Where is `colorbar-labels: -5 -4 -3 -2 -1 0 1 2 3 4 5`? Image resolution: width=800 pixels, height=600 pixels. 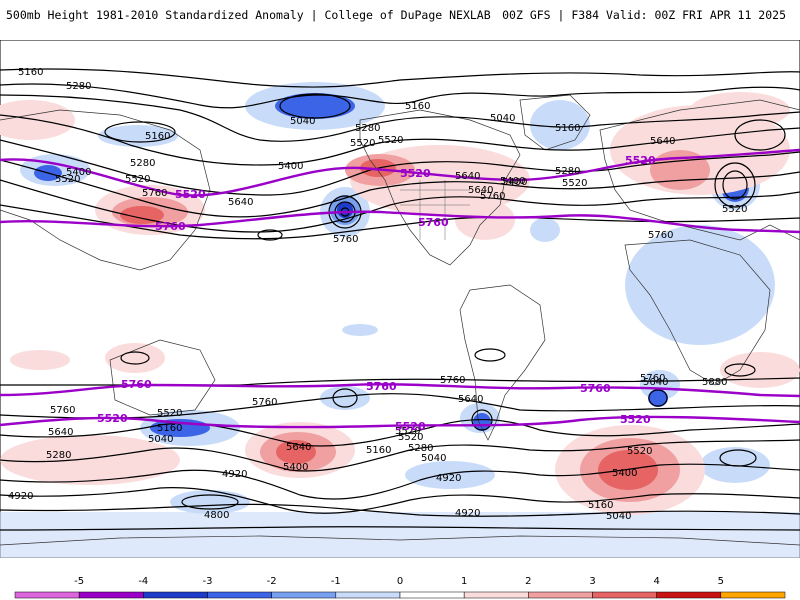 colorbar-labels: -5 -4 -3 -2 -1 0 1 2 3 4 5 is located at coordinates (399, 581).